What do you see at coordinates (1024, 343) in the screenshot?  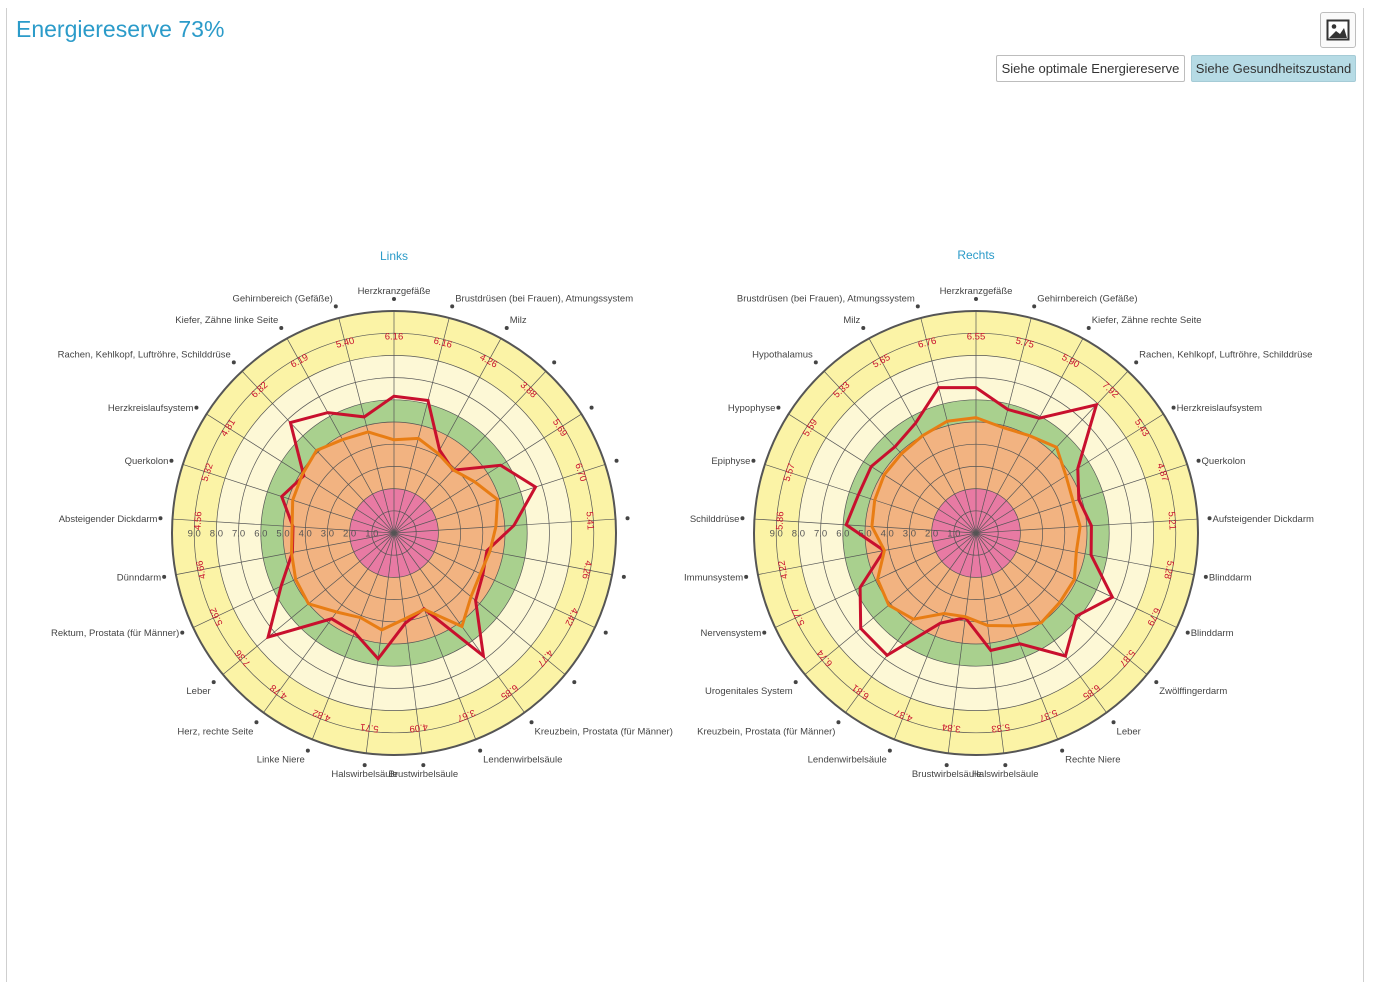 I see `value-label: 5.75` at bounding box center [1024, 343].